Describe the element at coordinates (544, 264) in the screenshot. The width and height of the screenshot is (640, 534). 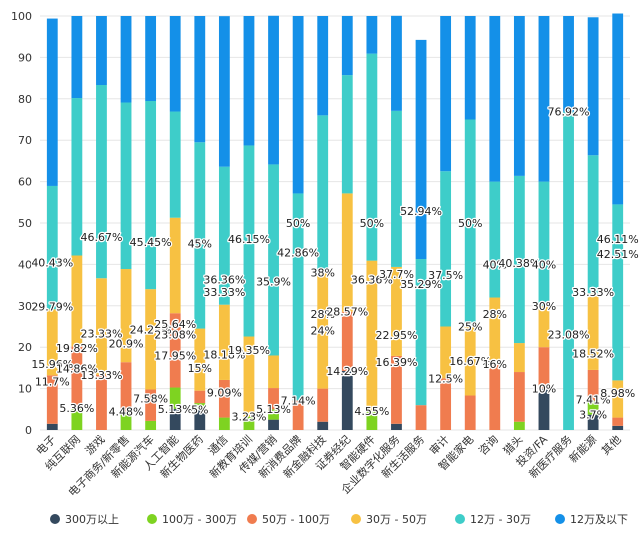
I see `data-label: 40%` at that location.